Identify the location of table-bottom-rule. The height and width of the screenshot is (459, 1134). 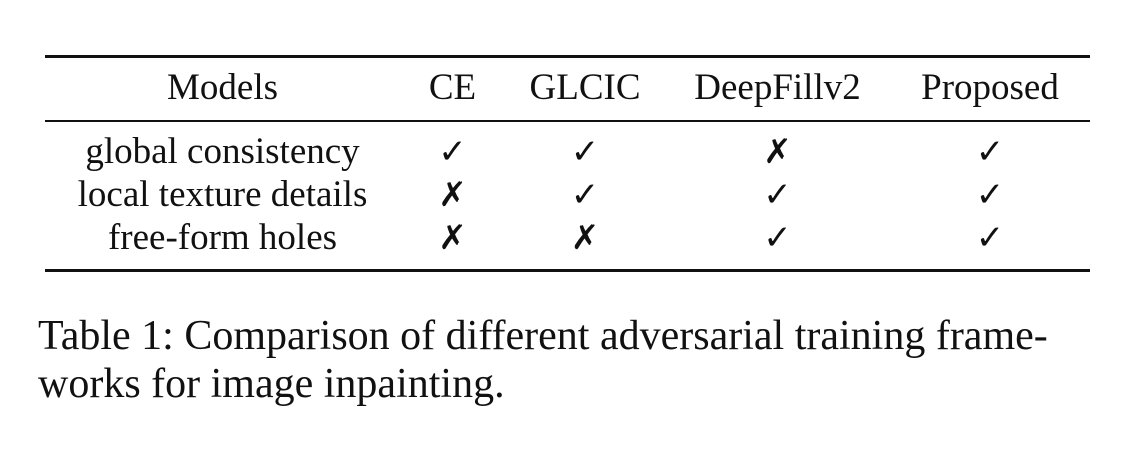
(567, 270).